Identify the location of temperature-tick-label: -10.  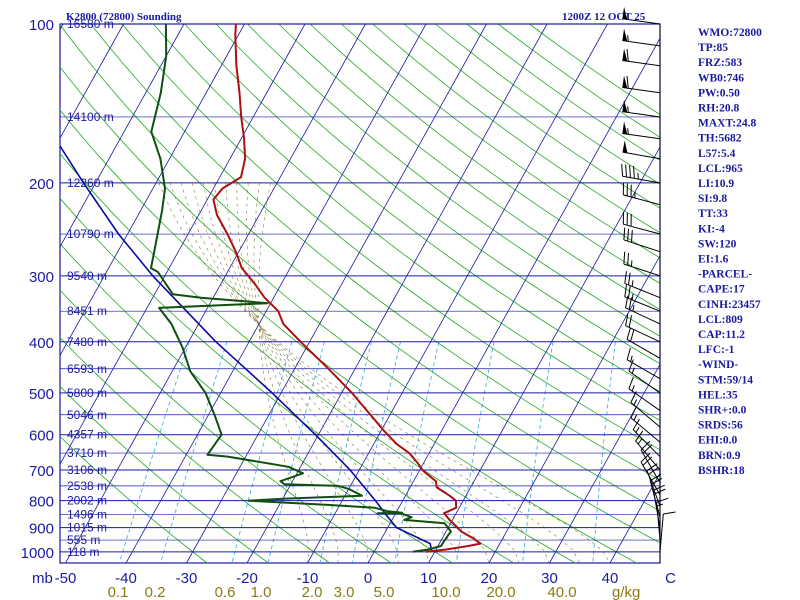
(308, 578).